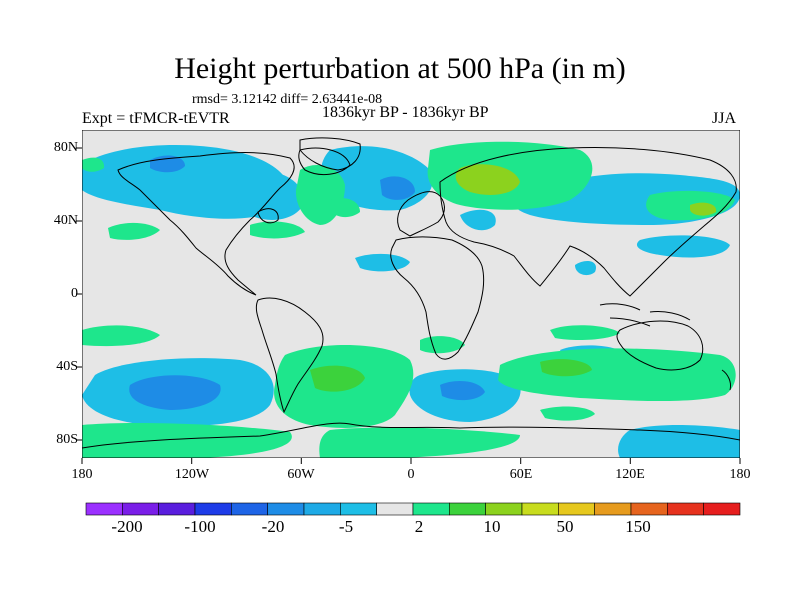  I want to click on lat-label-0: 0, so click(74, 293).